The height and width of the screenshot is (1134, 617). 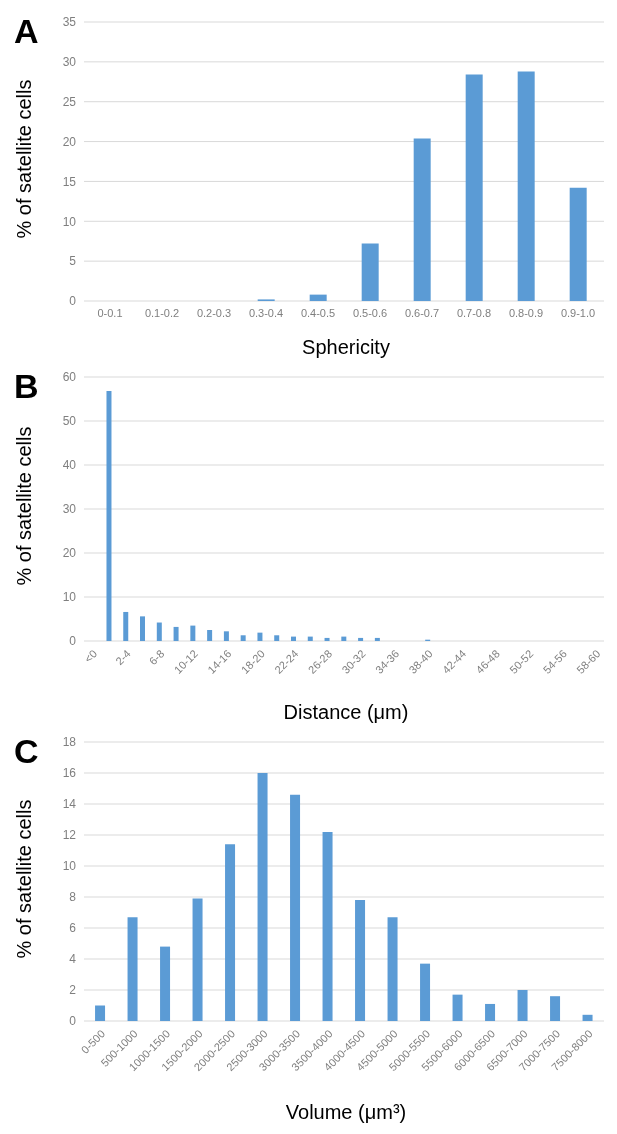 I want to click on y-tick-label: 15, so click(x=69, y=181).